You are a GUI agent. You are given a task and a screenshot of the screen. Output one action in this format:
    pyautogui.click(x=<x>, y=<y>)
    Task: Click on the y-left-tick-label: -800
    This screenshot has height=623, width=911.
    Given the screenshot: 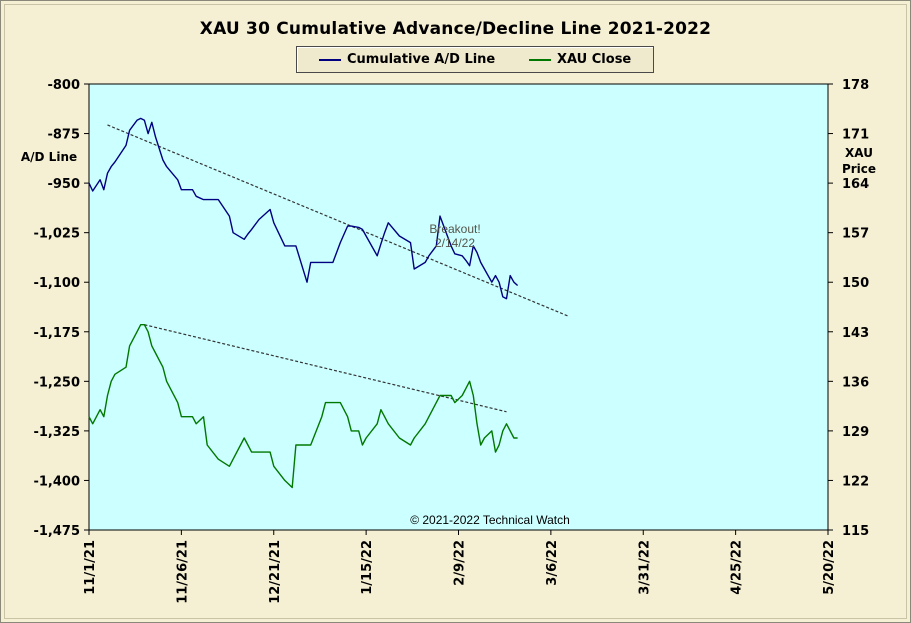 What is the action you would take?
    pyautogui.click(x=63, y=85)
    